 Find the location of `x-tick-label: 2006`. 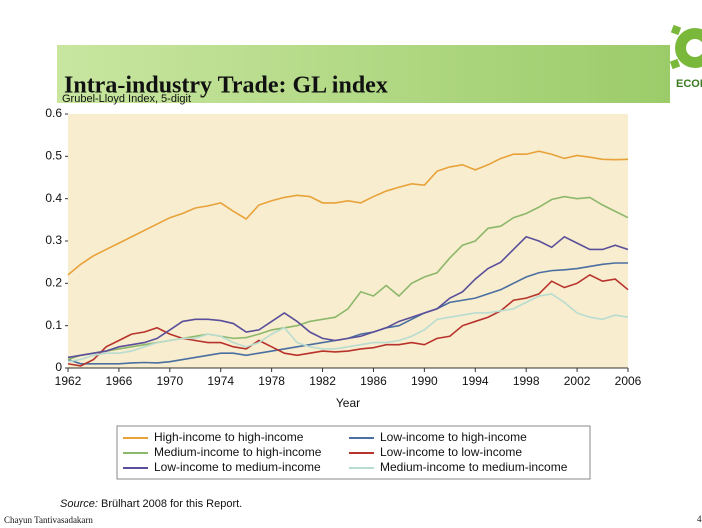

x-tick-label: 2006 is located at coordinates (628, 381).